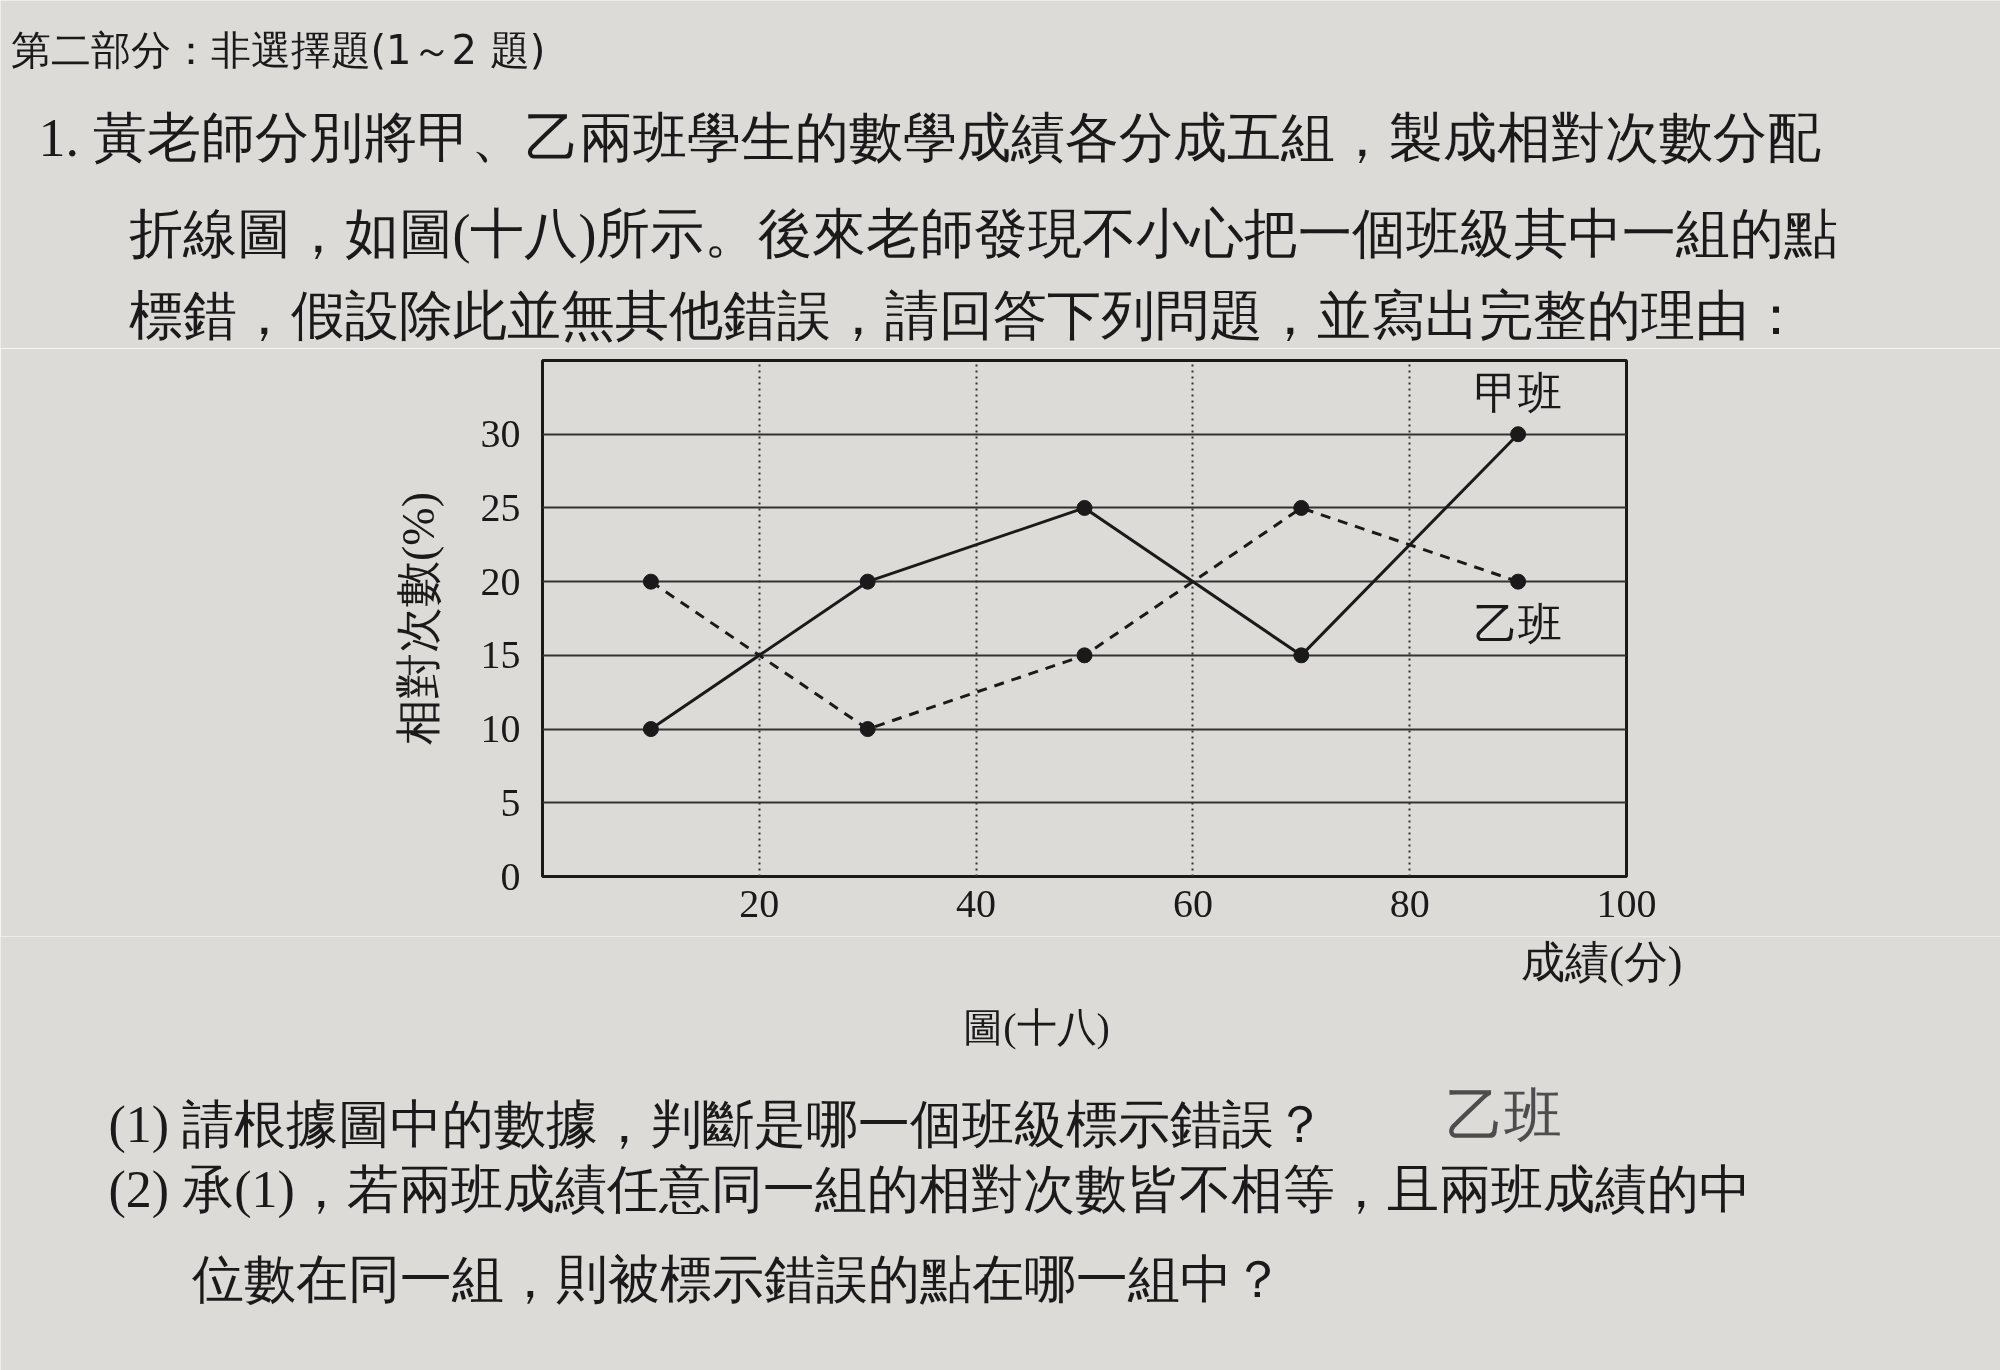 This screenshot has height=1370, width=2000. I want to click on y-tick-label: 5, so click(510, 802).